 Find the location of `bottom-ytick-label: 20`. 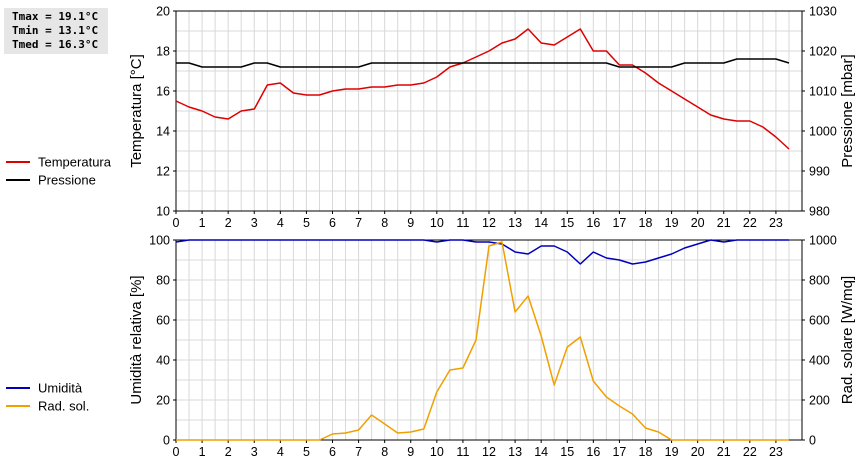

bottom-ytick-label: 20 is located at coordinates (163, 401).